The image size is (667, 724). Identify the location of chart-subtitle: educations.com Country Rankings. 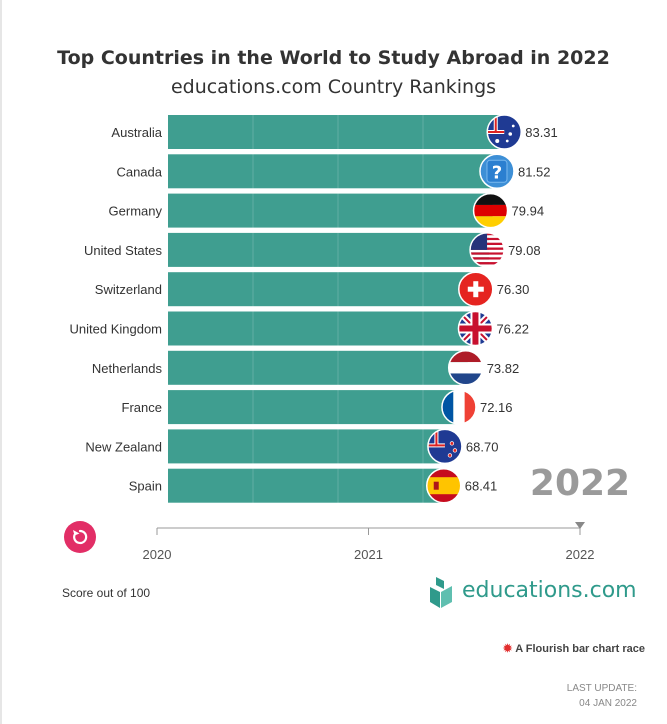
(333, 87).